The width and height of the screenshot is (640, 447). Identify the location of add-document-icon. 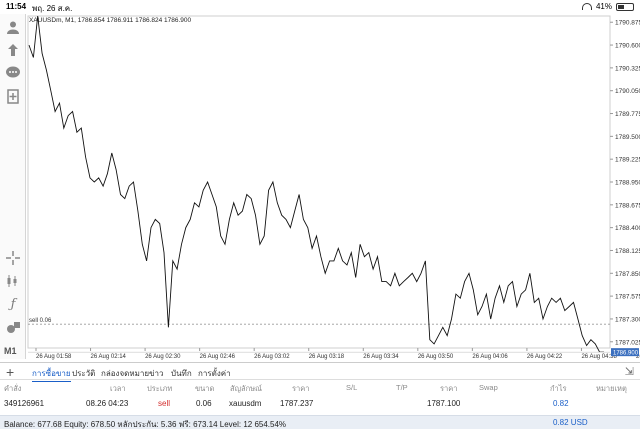
(13, 96).